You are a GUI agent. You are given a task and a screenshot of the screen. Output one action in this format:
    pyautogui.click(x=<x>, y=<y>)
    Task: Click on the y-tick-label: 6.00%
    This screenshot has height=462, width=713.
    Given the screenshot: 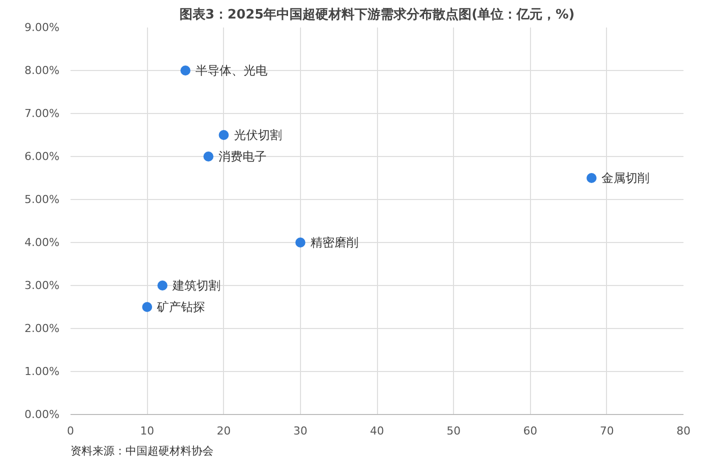 What is the action you would take?
    pyautogui.click(x=42, y=156)
    